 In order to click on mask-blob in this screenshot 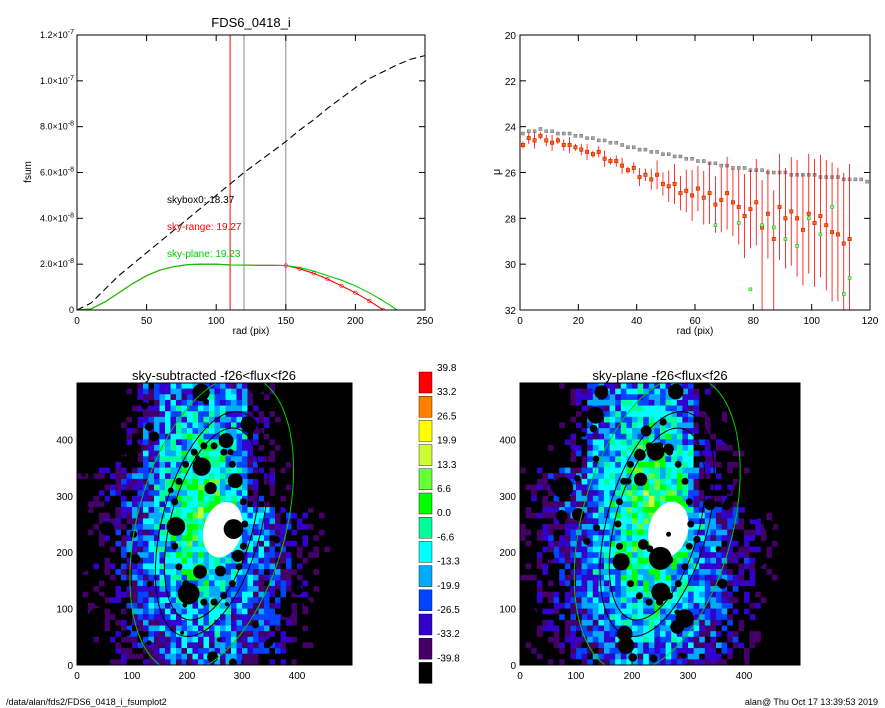, I will do `click(308, 390)`.